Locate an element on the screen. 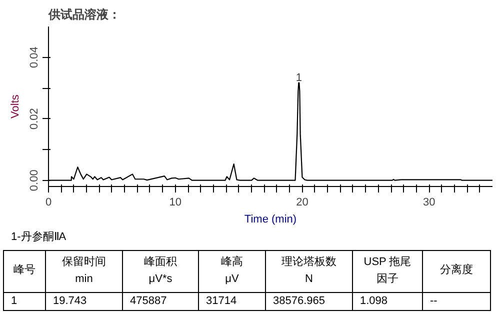 This screenshot has height=328, width=497. text: 1-丹参酮ⅡA is located at coordinates (39, 237).